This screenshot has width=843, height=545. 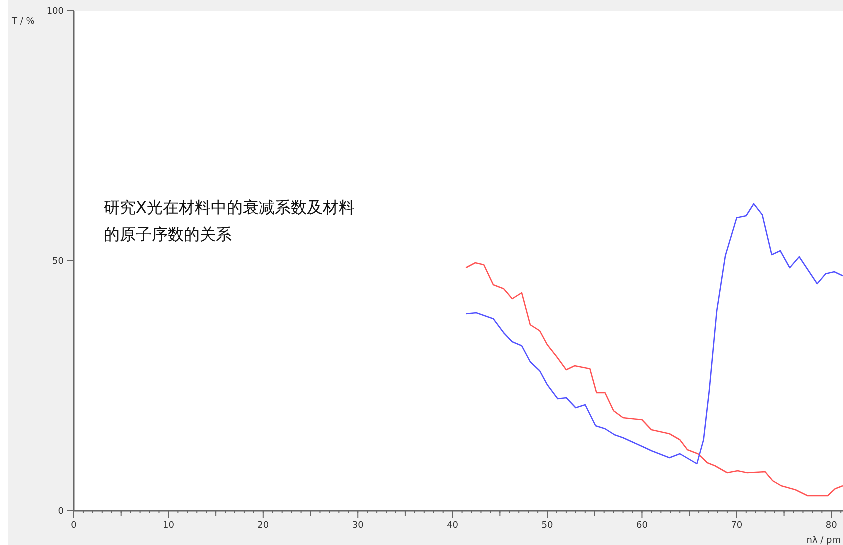 What do you see at coordinates (58, 262) in the screenshot?
I see `y-tick-label: 50` at bounding box center [58, 262].